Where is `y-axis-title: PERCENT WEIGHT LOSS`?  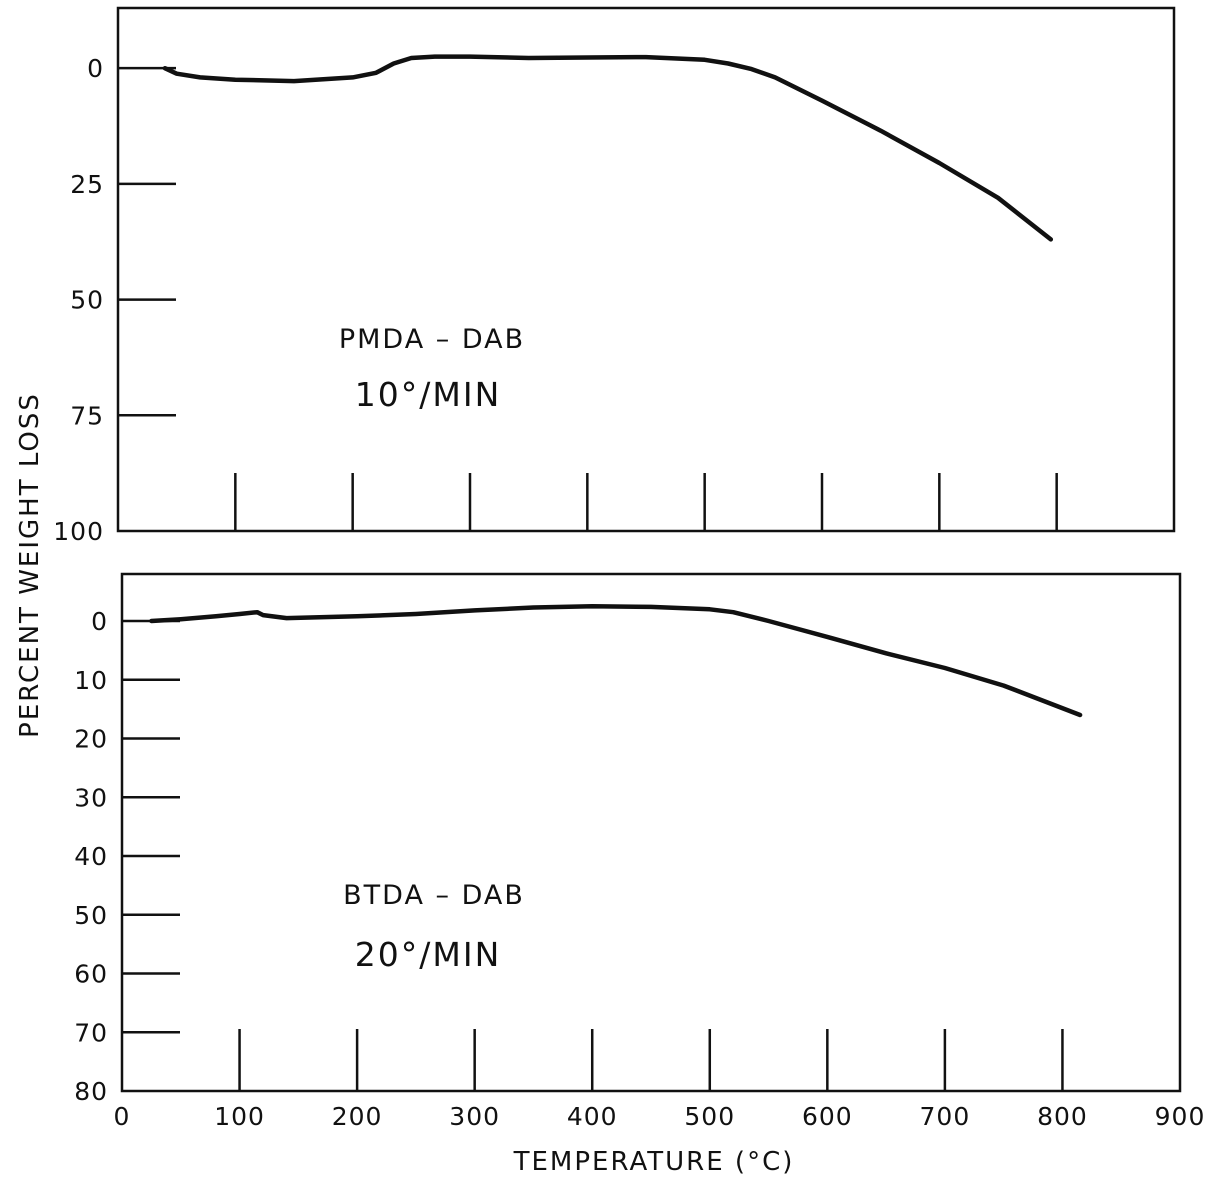
y-axis-title: PERCENT WEIGHT LOSS is located at coordinates (30, 565).